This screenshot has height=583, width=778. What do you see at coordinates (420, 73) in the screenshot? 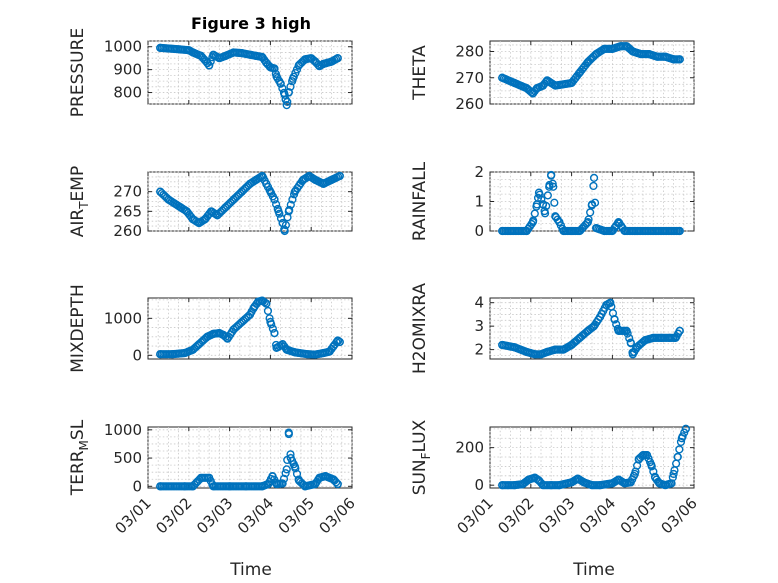
I see `y-axis-label: THETA` at bounding box center [420, 73].